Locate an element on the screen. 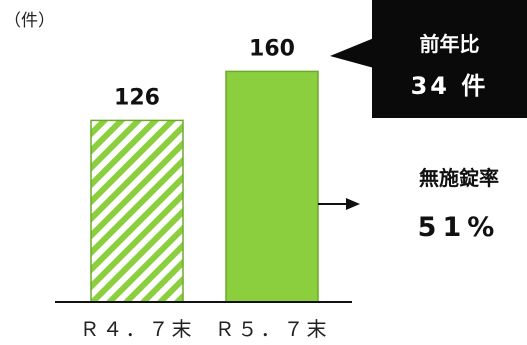  year-over-year-callout: 前年比 34 件 is located at coordinates (449, 59).